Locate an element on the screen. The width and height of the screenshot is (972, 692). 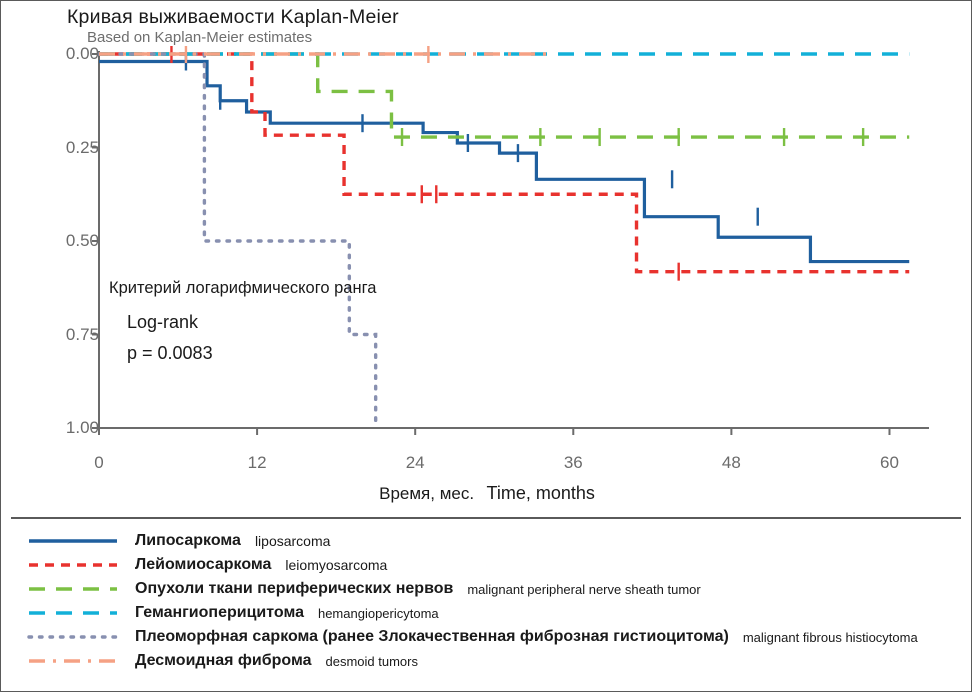
legend-item: Десмоидная фиброма desmoid tumors is located at coordinates (490, 661).